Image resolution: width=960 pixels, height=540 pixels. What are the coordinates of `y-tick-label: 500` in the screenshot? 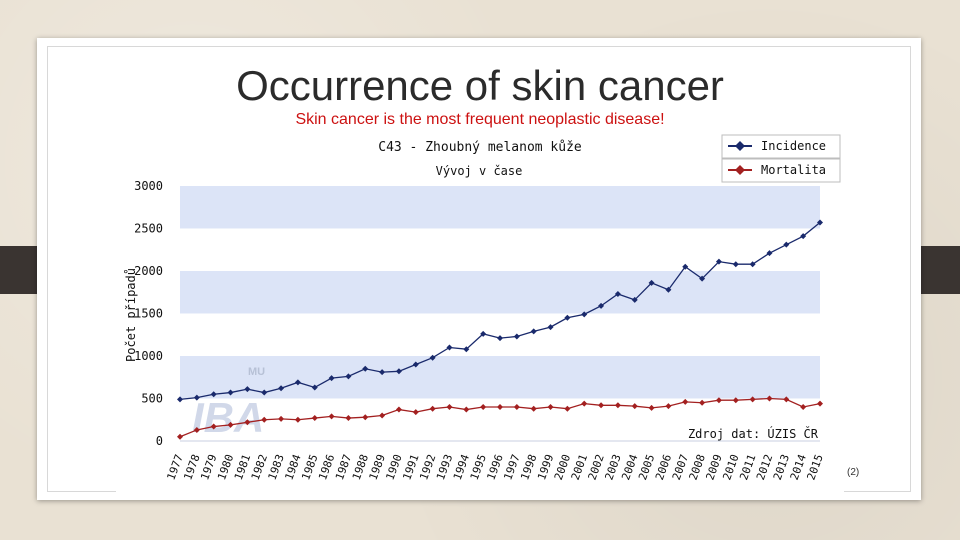 It's located at (152, 399).